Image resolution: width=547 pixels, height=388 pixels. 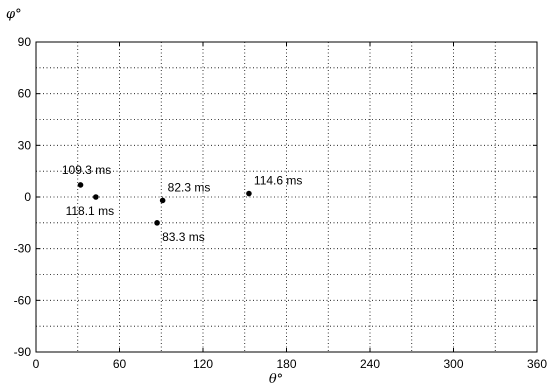 I want to click on y-tick-label: 90, so click(x=25, y=42).